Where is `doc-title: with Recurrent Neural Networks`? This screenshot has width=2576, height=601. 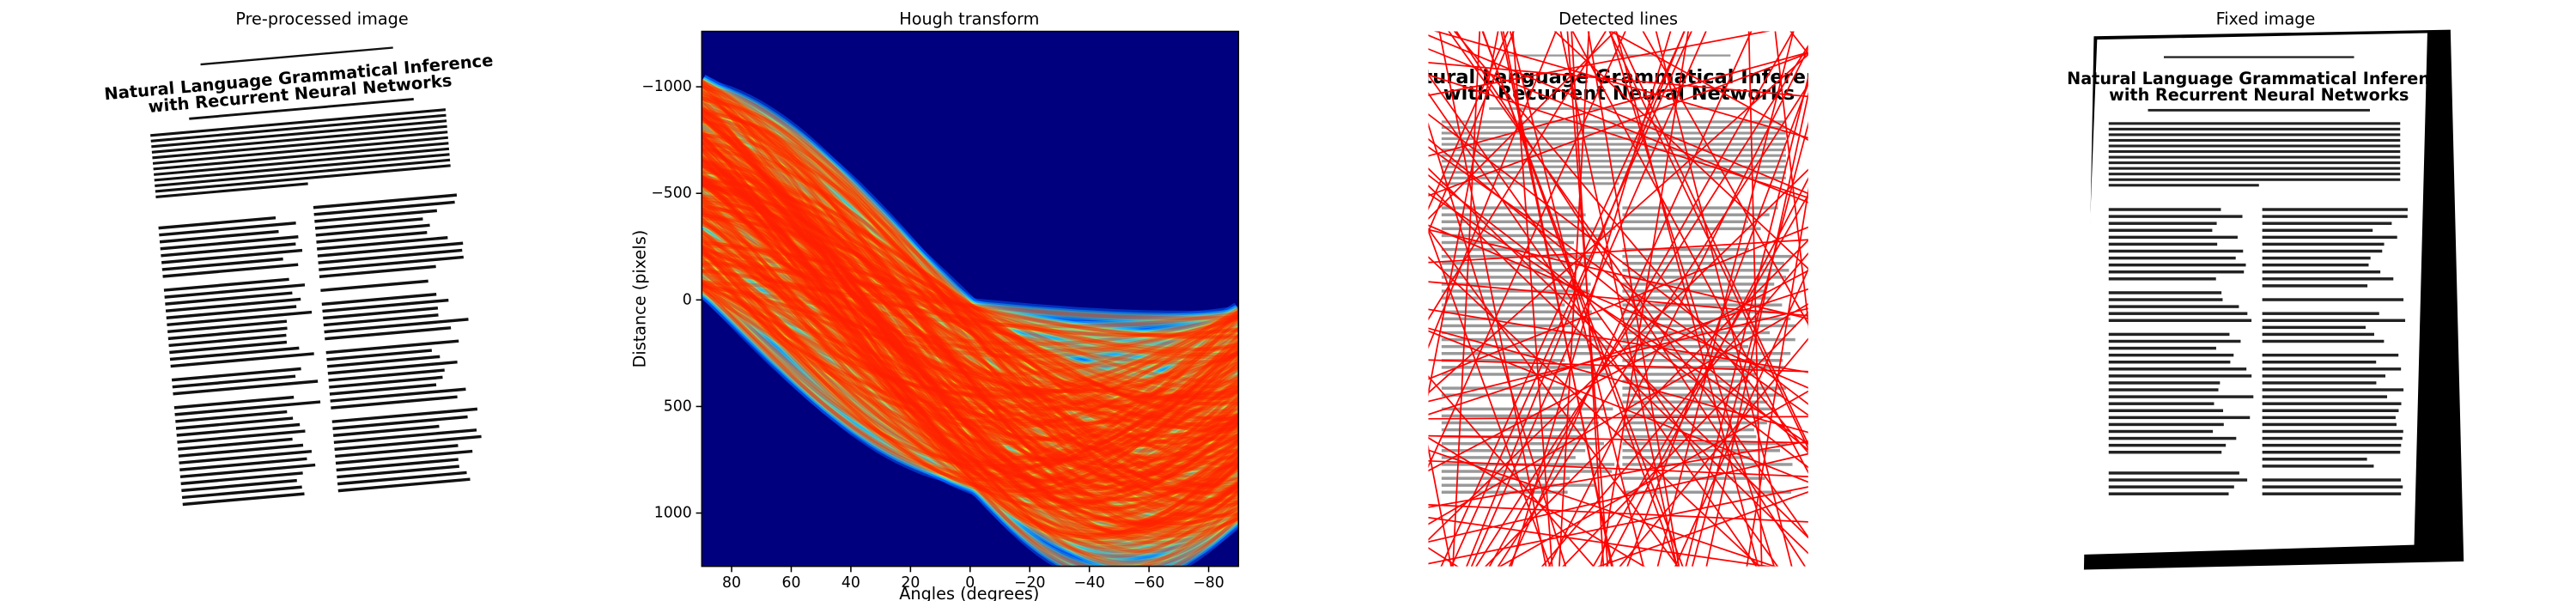
doc-title: with Recurrent Neural Networks is located at coordinates (2259, 95).